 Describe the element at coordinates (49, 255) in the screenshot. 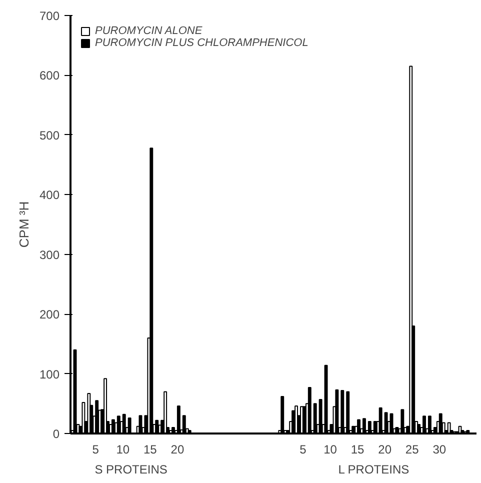

I see `y-tick-label: 300` at that location.